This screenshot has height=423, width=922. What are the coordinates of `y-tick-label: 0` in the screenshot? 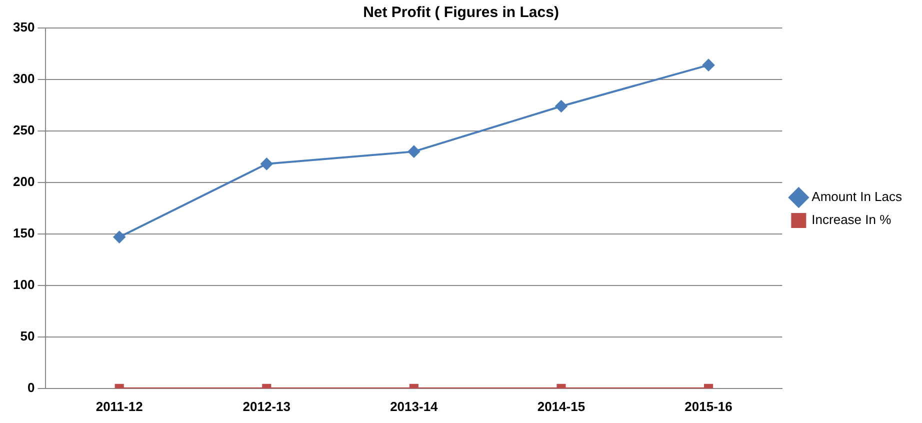 It's located at (31, 387).